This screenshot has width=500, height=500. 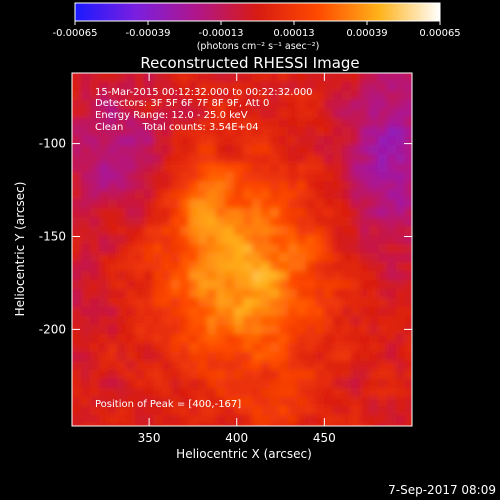 What do you see at coordinates (249, 63) in the screenshot?
I see `chart-title: Reconstructed RHESSI Image` at bounding box center [249, 63].